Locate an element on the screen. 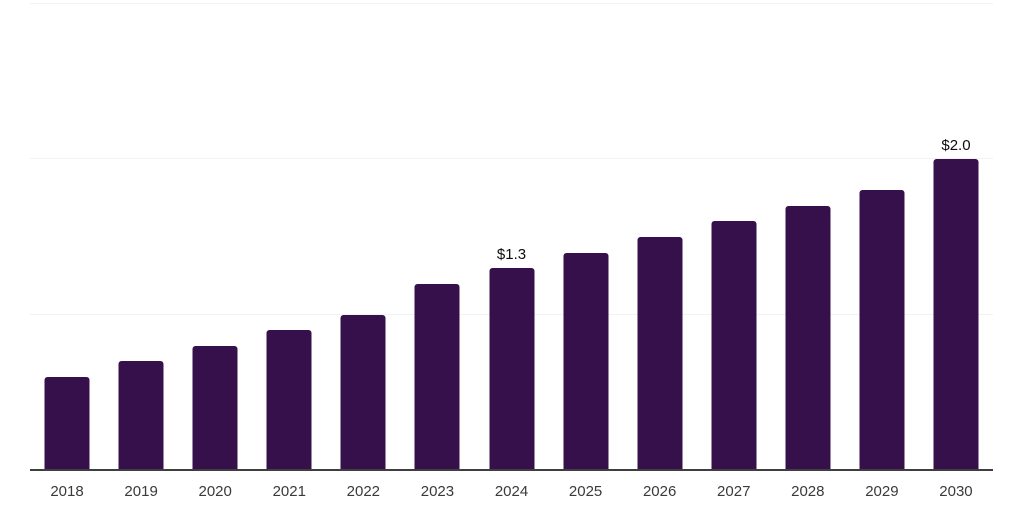 The width and height of the screenshot is (1024, 512). x-axis-tick-label: 2018 is located at coordinates (67, 491).